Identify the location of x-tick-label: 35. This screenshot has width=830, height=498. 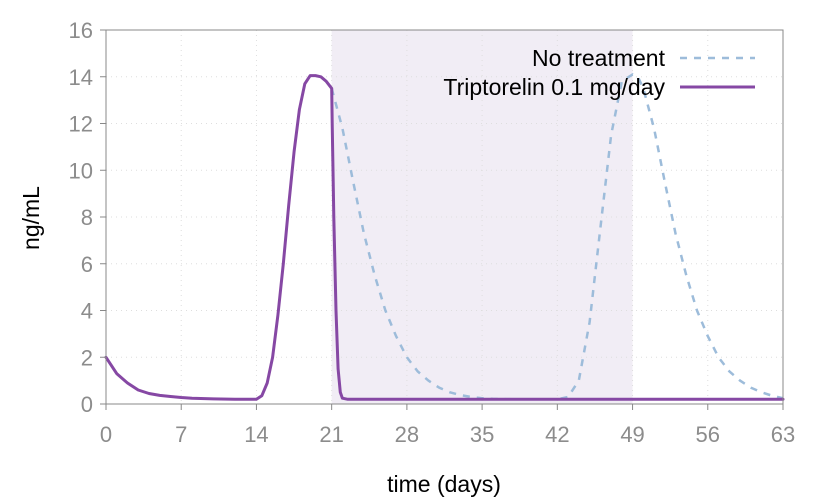
(482, 434).